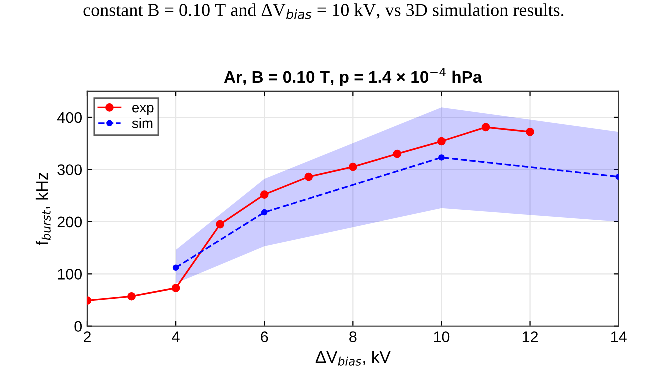 This screenshot has width=648, height=373. What do you see at coordinates (142, 123) in the screenshot?
I see `legend-label: sim` at bounding box center [142, 123].